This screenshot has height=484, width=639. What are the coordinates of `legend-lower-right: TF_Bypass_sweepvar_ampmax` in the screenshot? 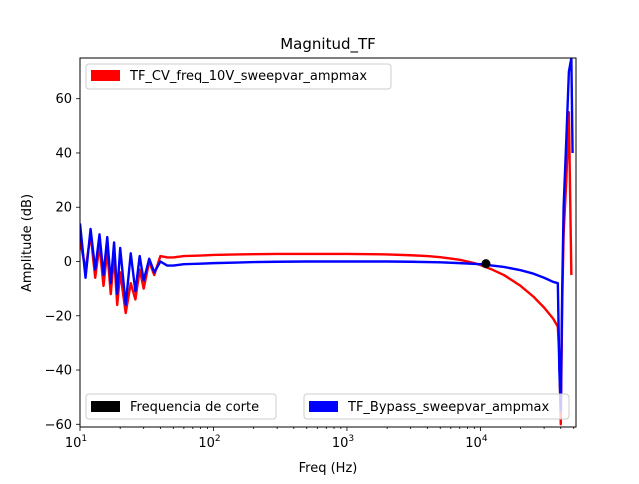 It's located at (436, 406).